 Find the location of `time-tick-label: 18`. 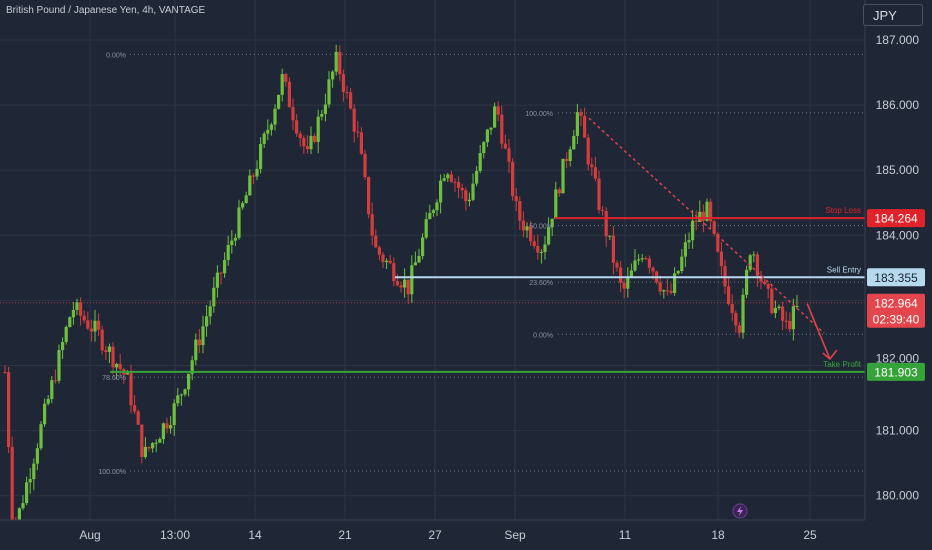

time-tick-label: 18 is located at coordinates (718, 535).